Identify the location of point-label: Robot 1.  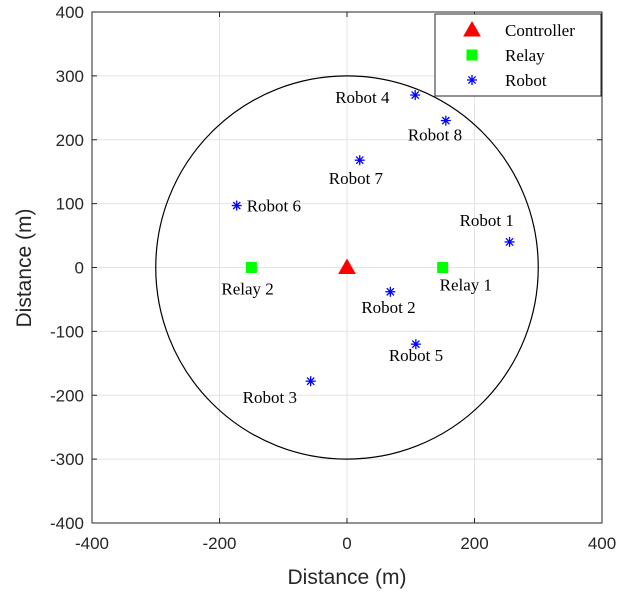
(487, 220).